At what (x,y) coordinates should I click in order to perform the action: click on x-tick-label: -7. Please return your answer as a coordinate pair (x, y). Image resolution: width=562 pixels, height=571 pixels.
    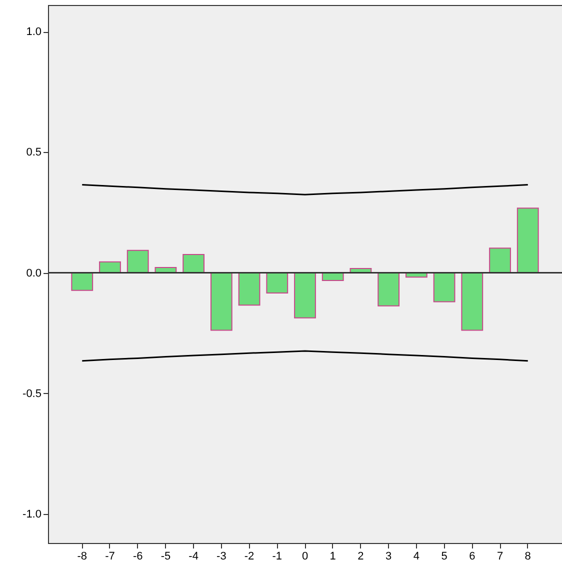
    Looking at the image, I should click on (110, 556).